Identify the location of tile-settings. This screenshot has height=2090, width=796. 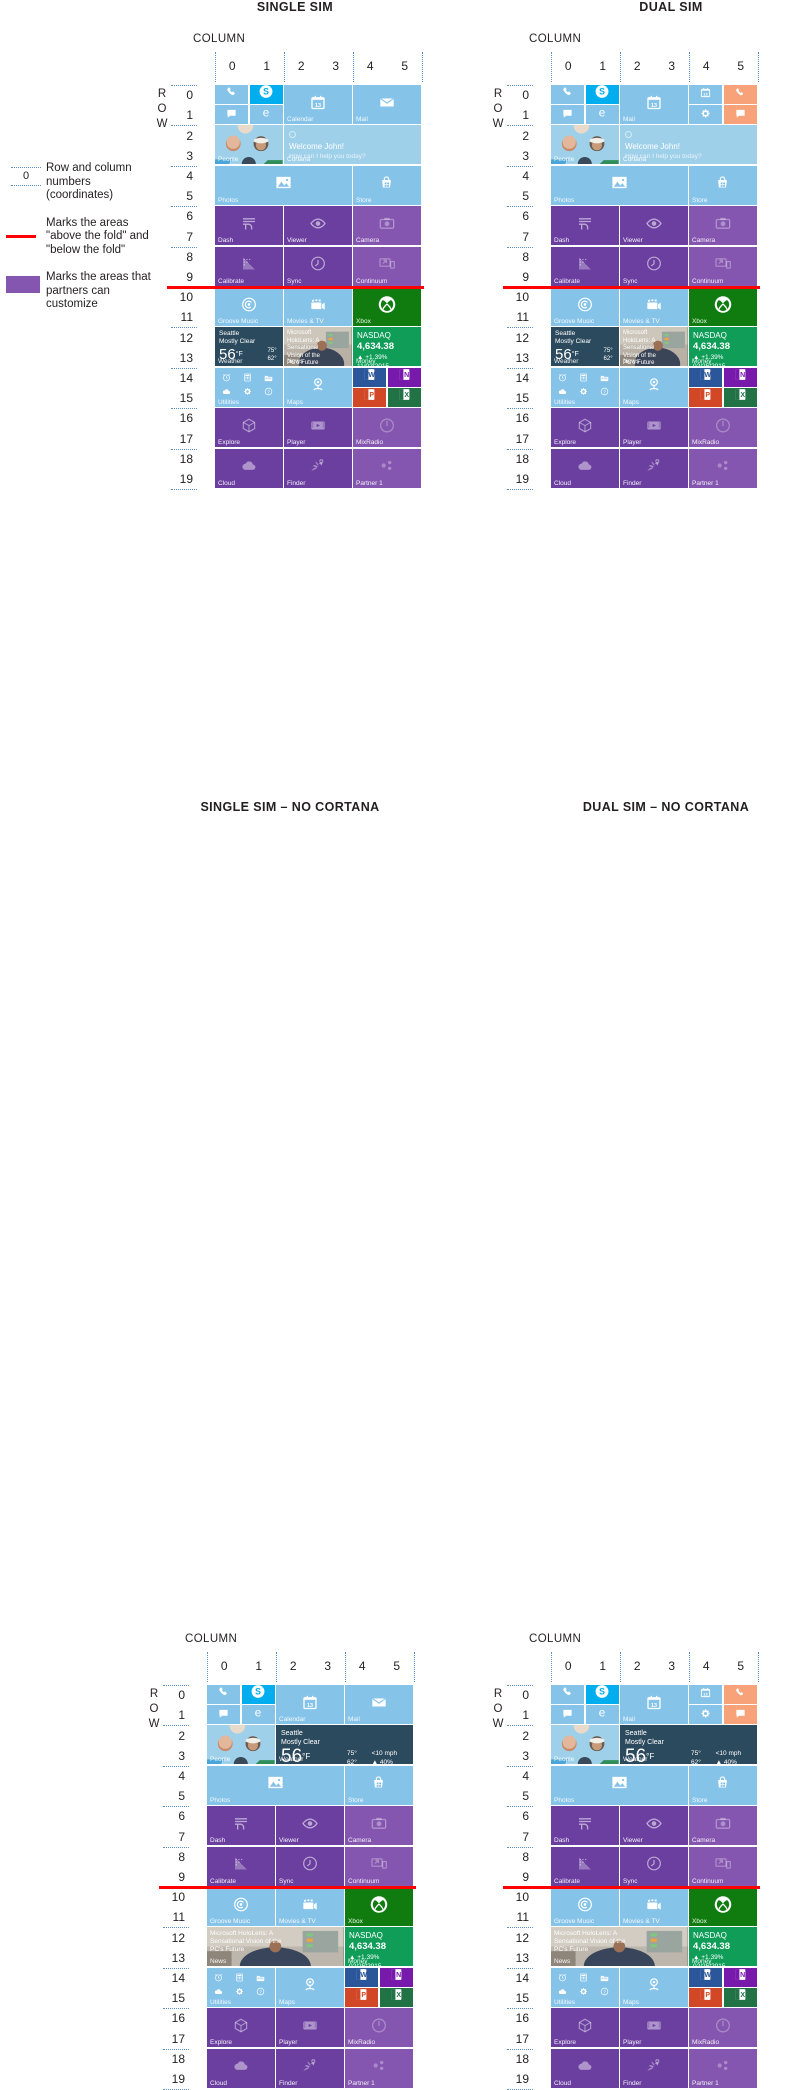
(706, 1714).